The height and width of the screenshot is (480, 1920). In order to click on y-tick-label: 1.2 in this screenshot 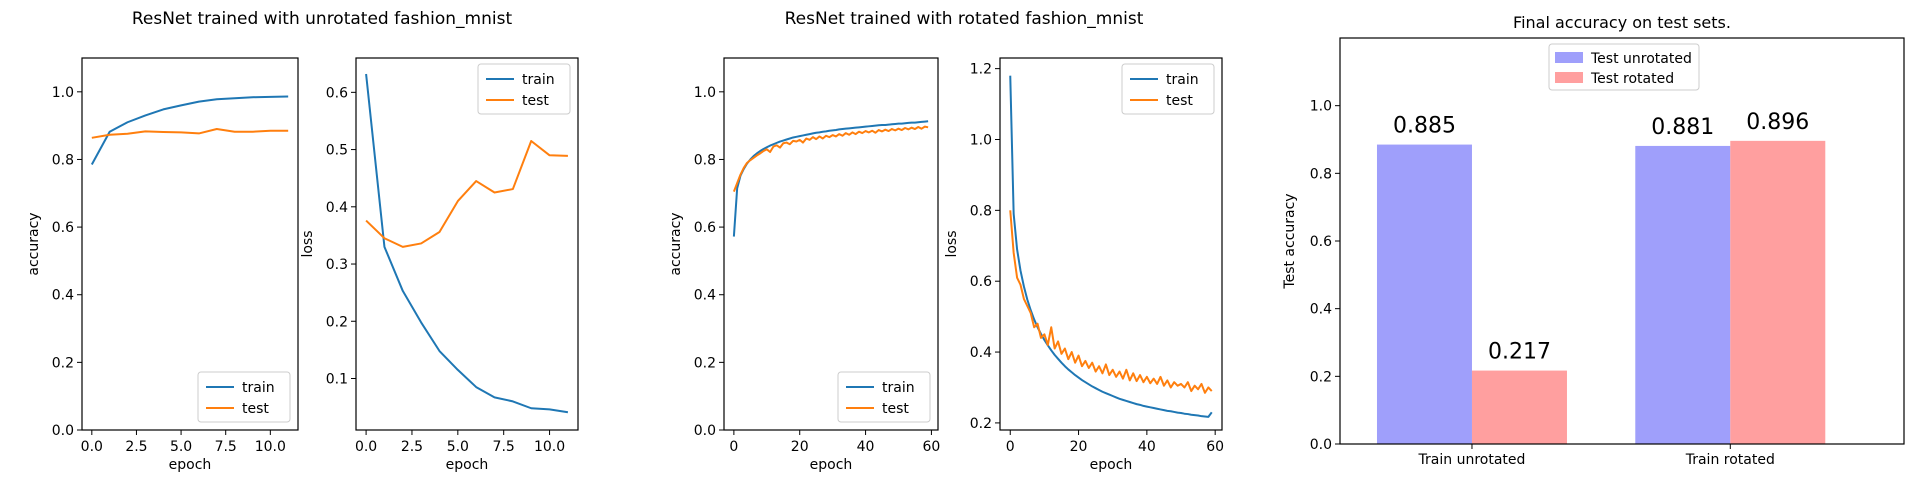, I will do `click(981, 70)`.